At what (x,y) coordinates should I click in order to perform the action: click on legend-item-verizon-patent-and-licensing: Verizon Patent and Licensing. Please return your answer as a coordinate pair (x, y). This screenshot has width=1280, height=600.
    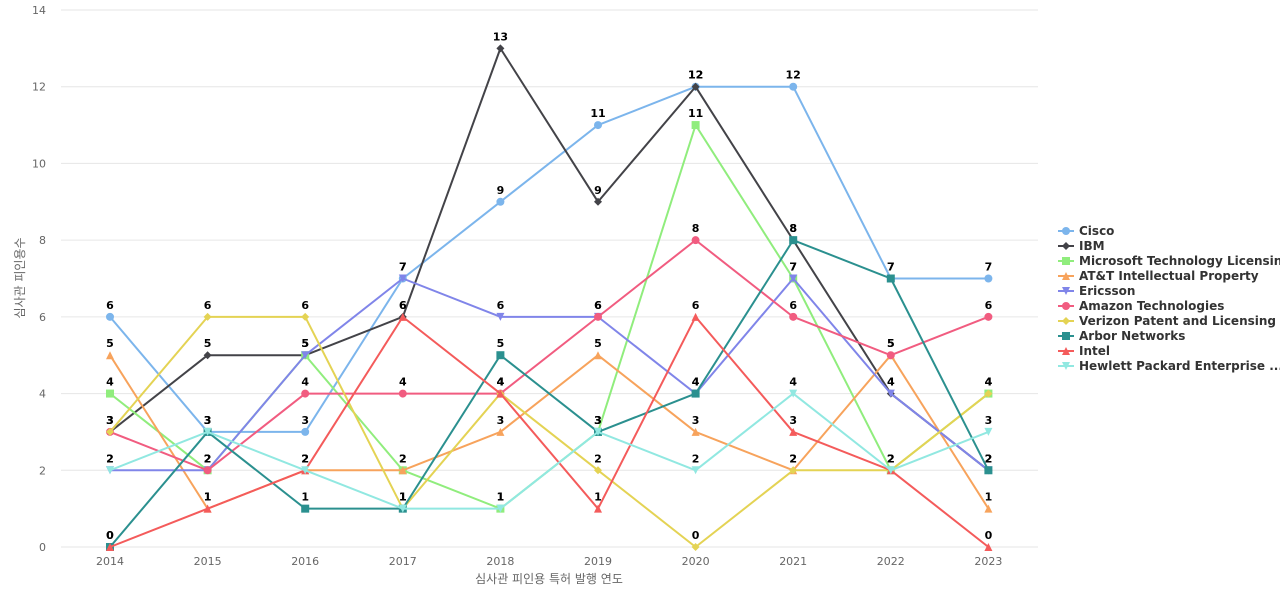
    Looking at the image, I should click on (1167, 321).